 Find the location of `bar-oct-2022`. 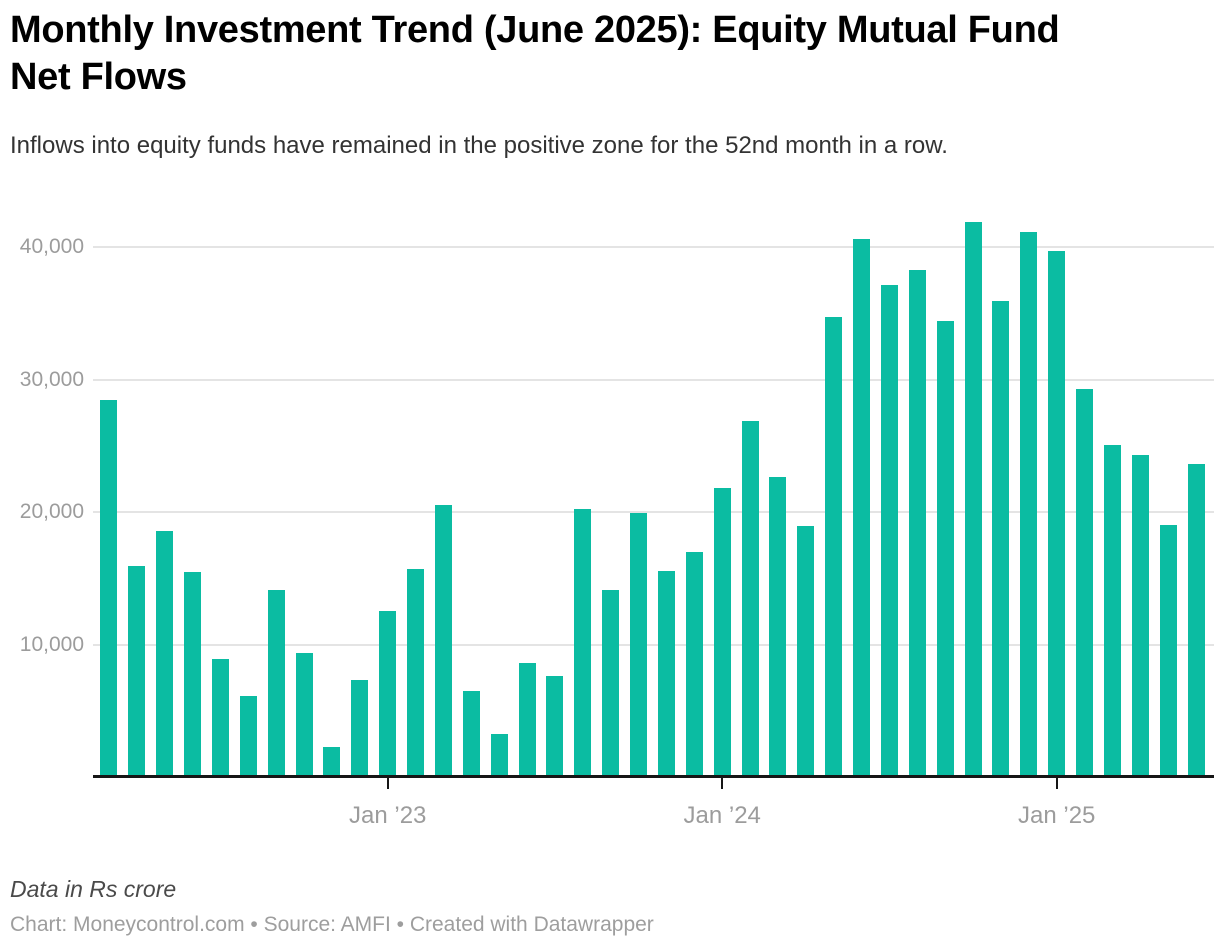

bar-oct-2022 is located at coordinates (304, 715).